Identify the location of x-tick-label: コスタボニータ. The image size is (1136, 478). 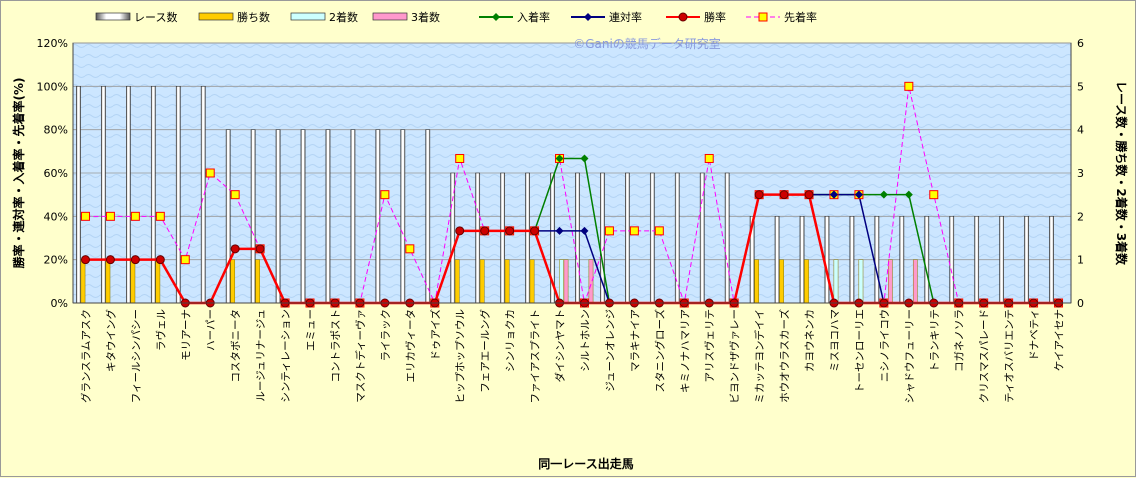
(236, 346).